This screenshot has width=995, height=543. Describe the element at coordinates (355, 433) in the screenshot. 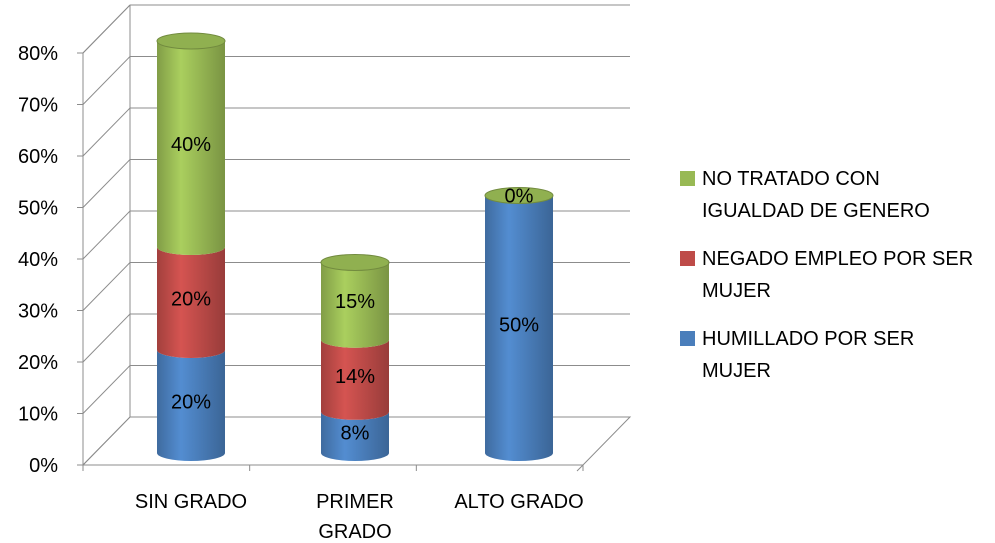

I see `data-label: 8%` at that location.